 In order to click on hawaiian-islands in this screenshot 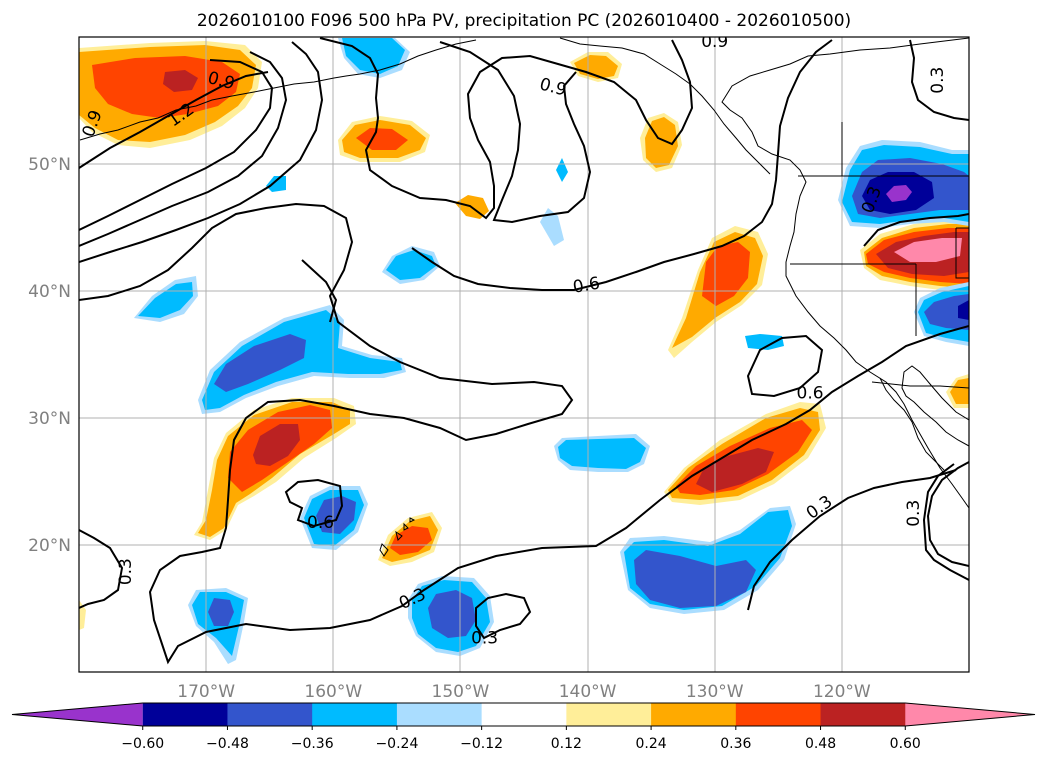, I will do `click(397, 537)`.